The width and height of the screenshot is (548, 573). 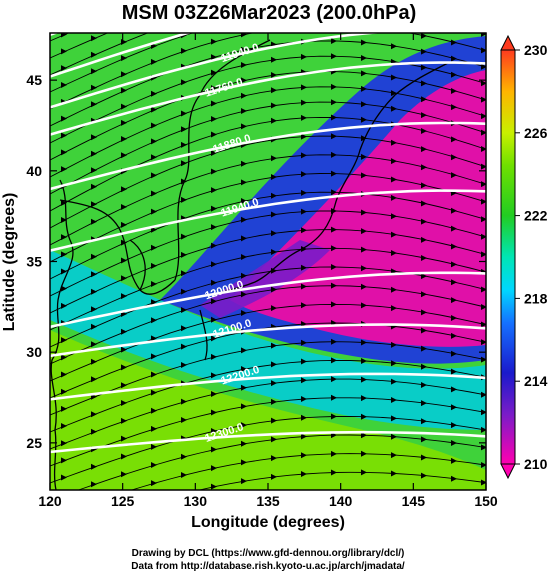 I want to click on x-tick-label: 140, so click(x=341, y=501).